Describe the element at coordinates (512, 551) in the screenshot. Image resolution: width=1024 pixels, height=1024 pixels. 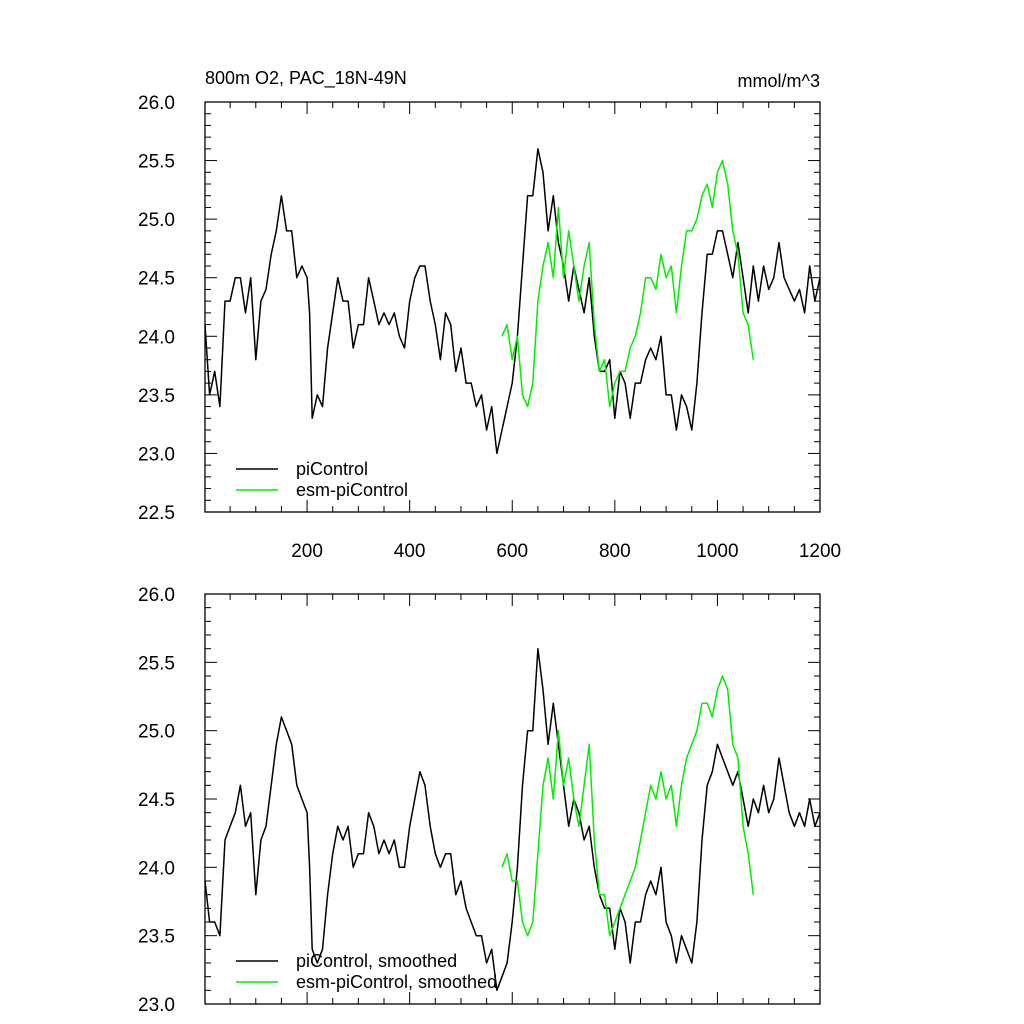
I see `x-tick-label: 600` at that location.